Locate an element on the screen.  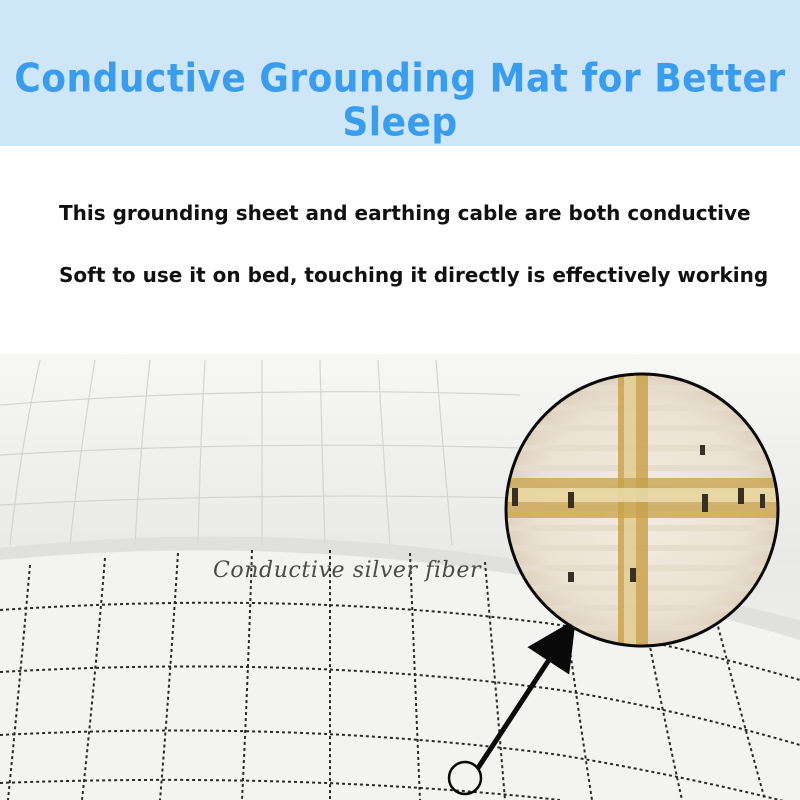
fiber-callout-label: Conductive silver fiber is located at coordinates (347, 570).